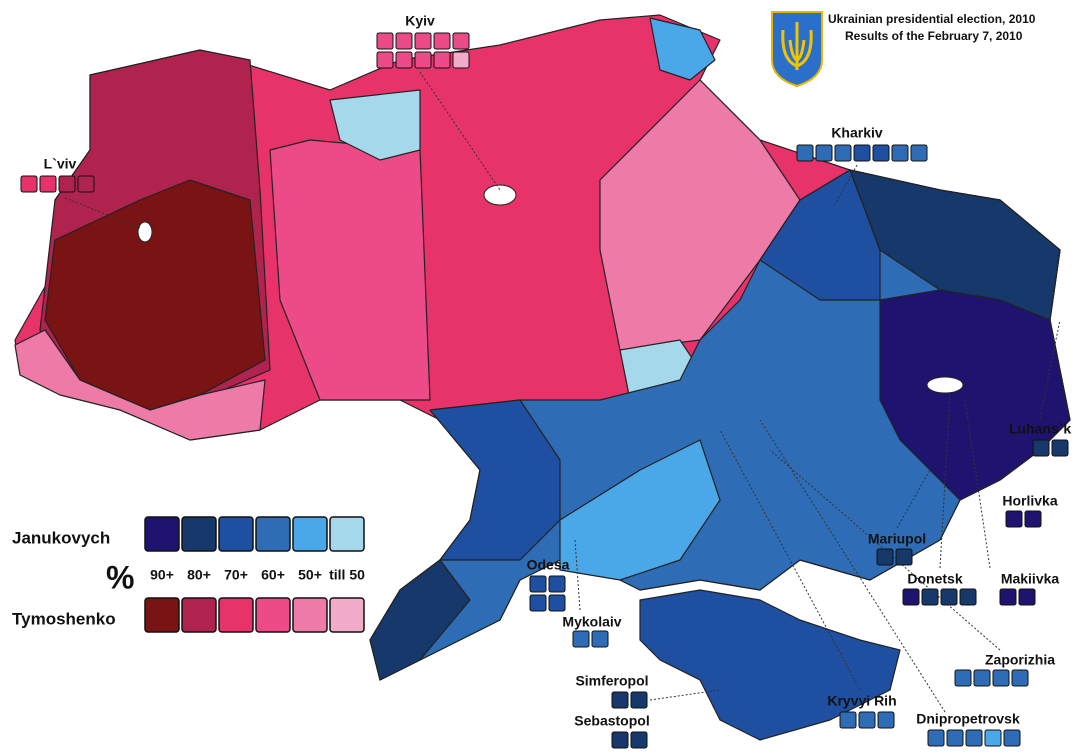 The height and width of the screenshot is (756, 1080). Describe the element at coordinates (934, 579) in the screenshot. I see `city-label: Donetsk` at that location.